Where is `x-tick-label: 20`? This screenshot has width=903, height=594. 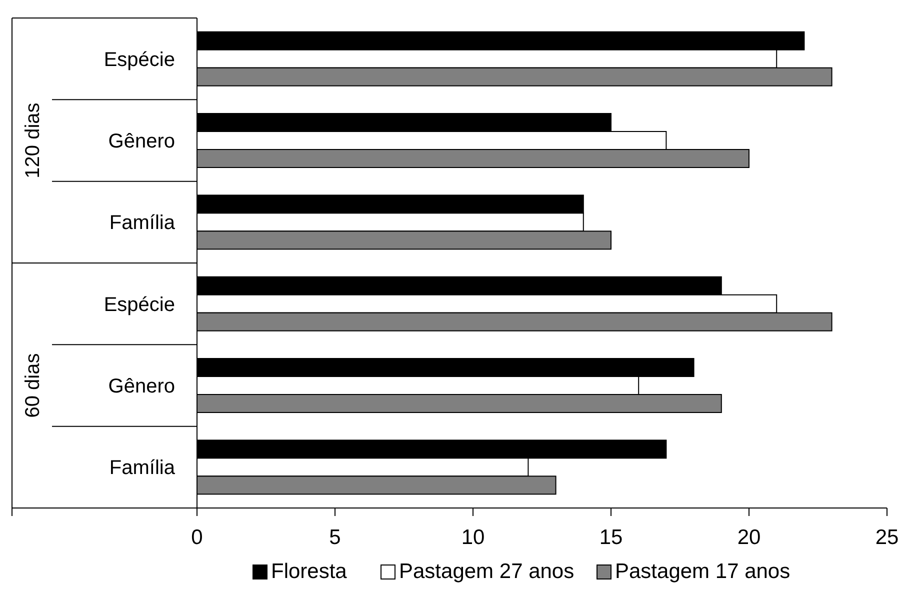
x-tick-label: 20 is located at coordinates (749, 537).